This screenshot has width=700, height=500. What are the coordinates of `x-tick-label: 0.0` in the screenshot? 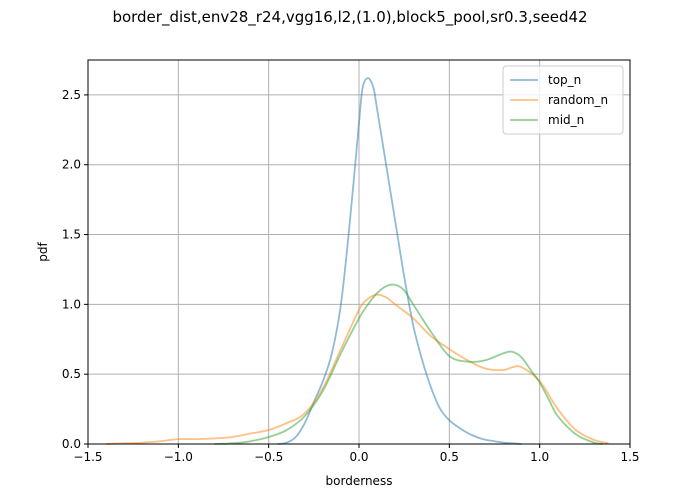 It's located at (358, 457).